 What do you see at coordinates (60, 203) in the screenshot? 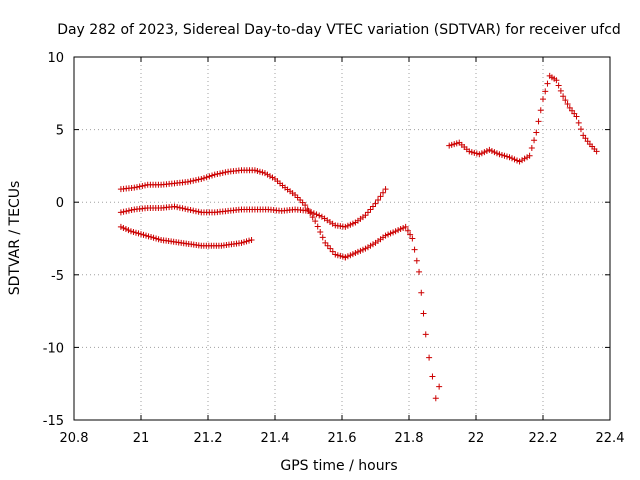
I see `y-tick-label: 0` at bounding box center [60, 203].